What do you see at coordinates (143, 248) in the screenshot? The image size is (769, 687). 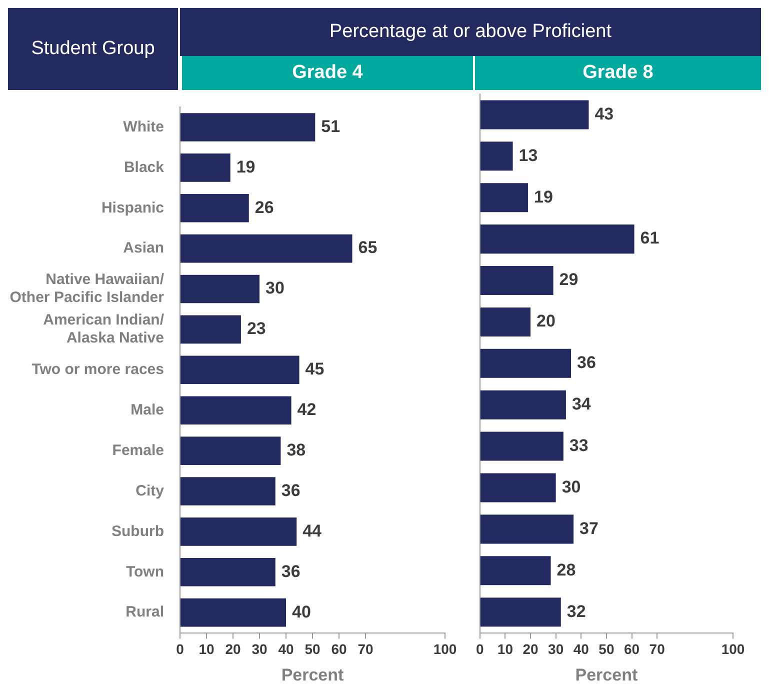 I see `y-tick-label: Asian` at bounding box center [143, 248].